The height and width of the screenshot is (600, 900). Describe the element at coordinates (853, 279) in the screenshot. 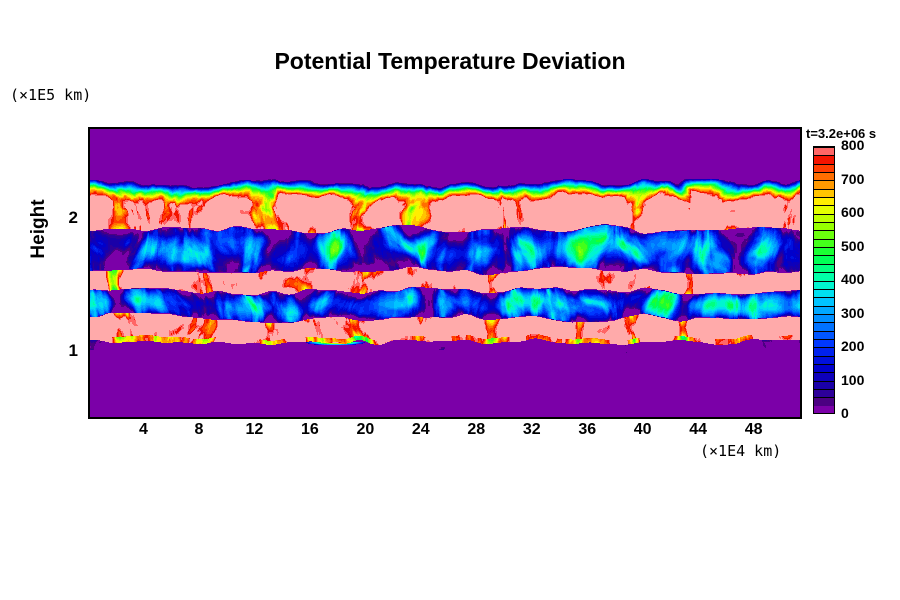

I see `colorbar-tick-label: 400` at that location.